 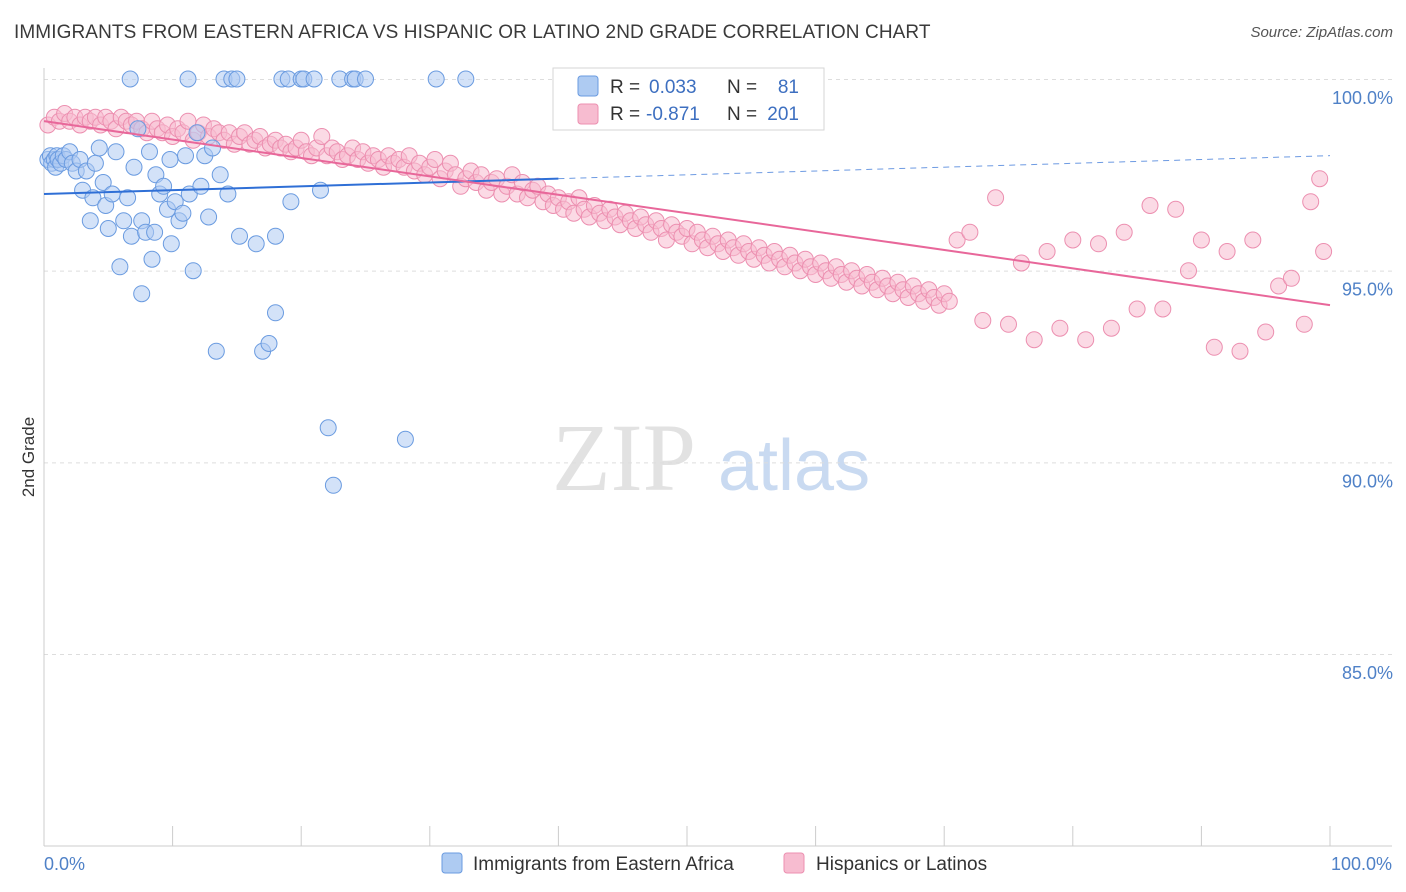 I want to click on source-credit: Source: ZipAtlas.com, so click(x=1321, y=32).